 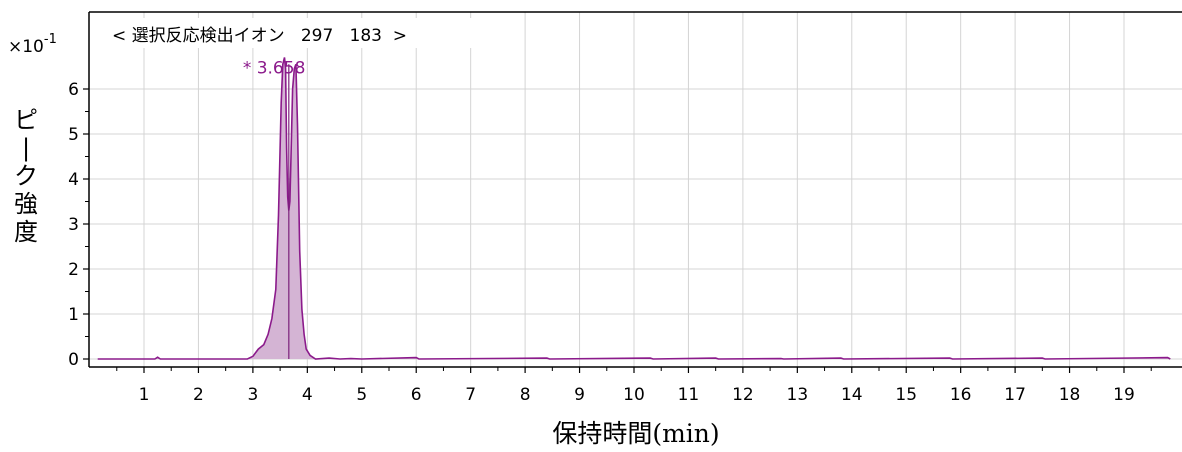 I want to click on x-tick-label: 19, so click(x=1124, y=395).